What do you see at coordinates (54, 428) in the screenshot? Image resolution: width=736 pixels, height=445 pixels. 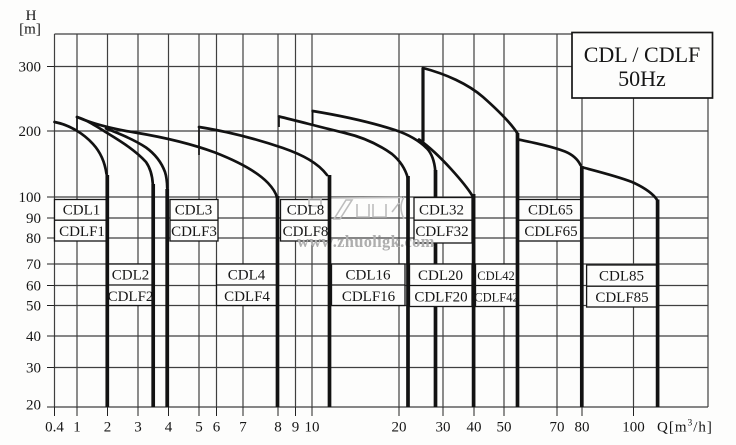 I see `svg-text: 0.4` at bounding box center [54, 428].